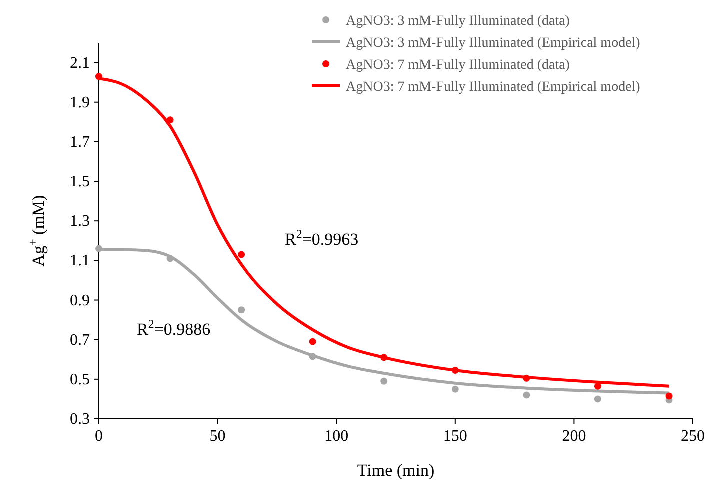 This screenshot has height=492, width=725. What do you see at coordinates (99, 436) in the screenshot?
I see `x-tick-label: 0` at bounding box center [99, 436].